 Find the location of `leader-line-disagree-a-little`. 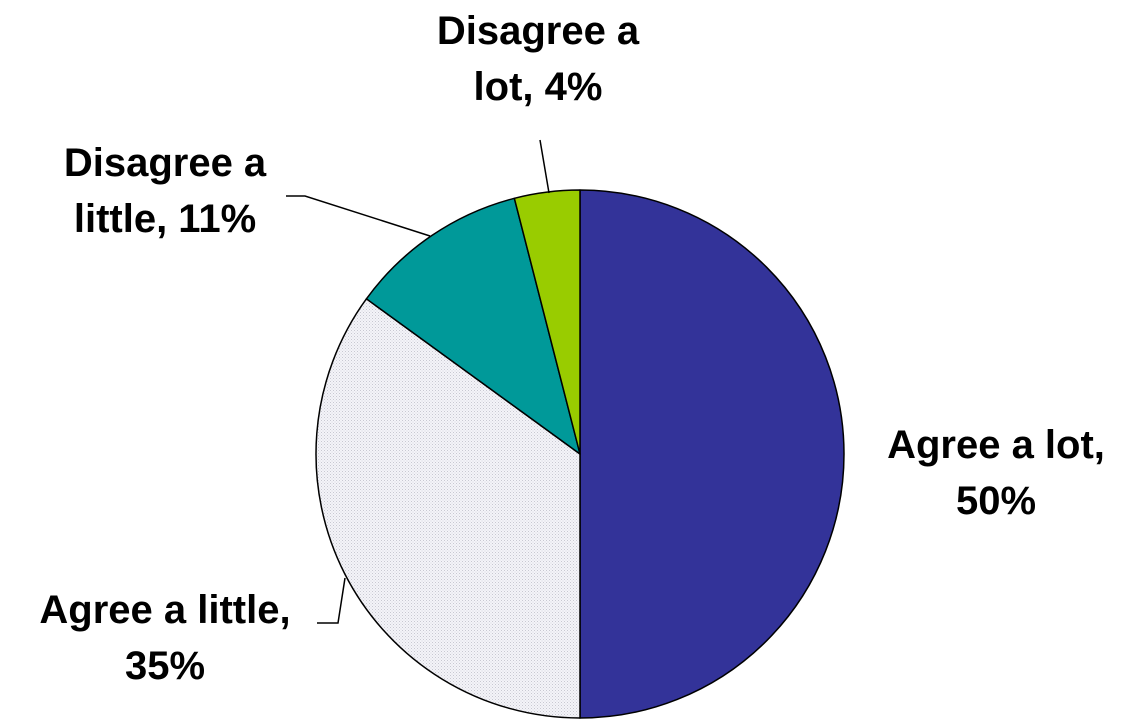

leader-line-disagree-a-little is located at coordinates (358, 216).